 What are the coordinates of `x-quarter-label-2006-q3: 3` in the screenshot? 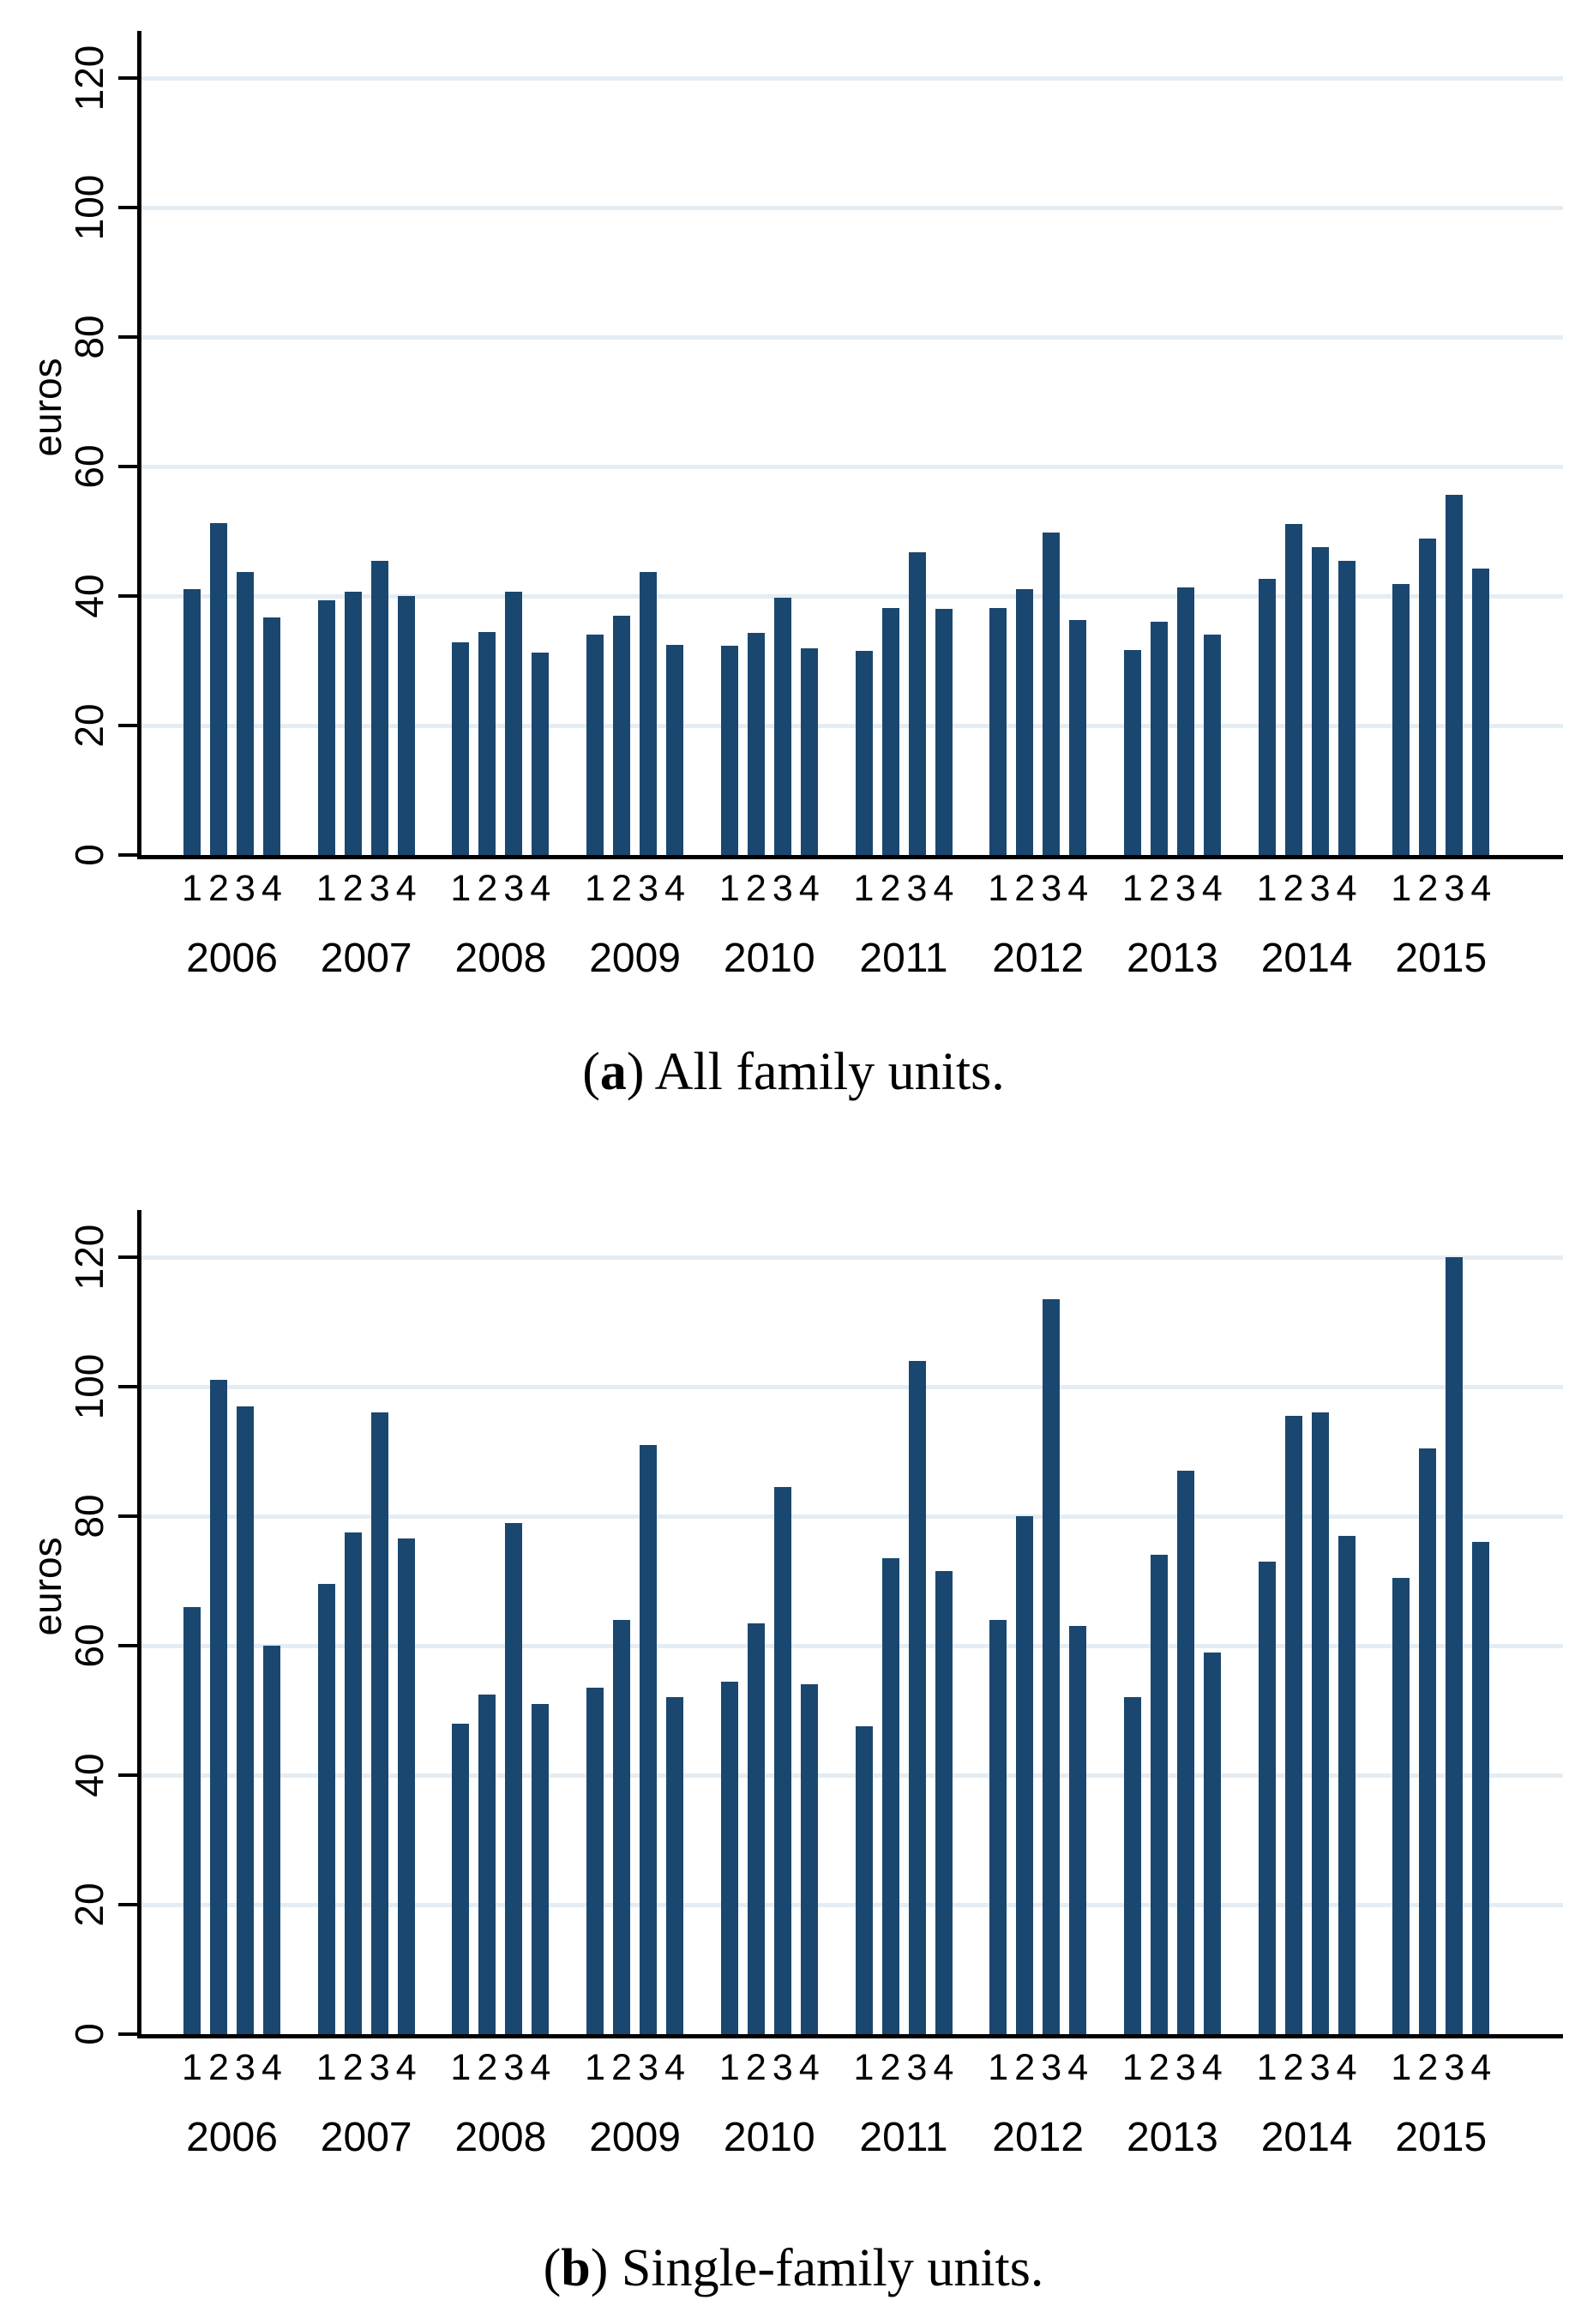 It's located at (245, 2067).